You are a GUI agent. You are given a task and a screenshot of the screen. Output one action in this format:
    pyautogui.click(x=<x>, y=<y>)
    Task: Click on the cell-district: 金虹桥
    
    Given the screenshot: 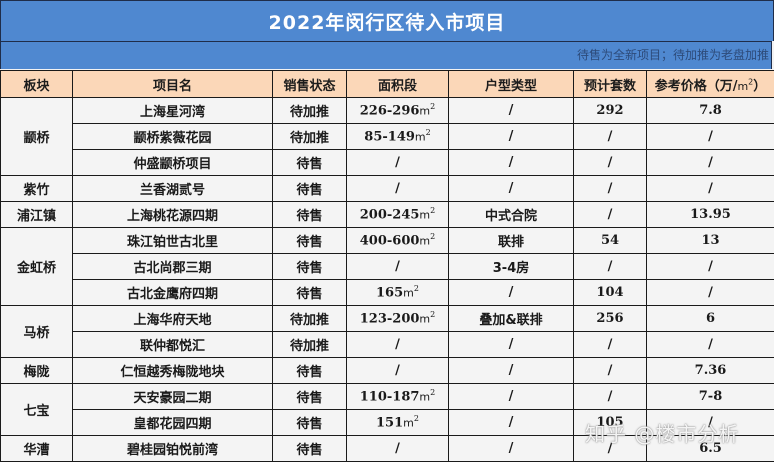 What is the action you would take?
    pyautogui.click(x=37, y=267)
    